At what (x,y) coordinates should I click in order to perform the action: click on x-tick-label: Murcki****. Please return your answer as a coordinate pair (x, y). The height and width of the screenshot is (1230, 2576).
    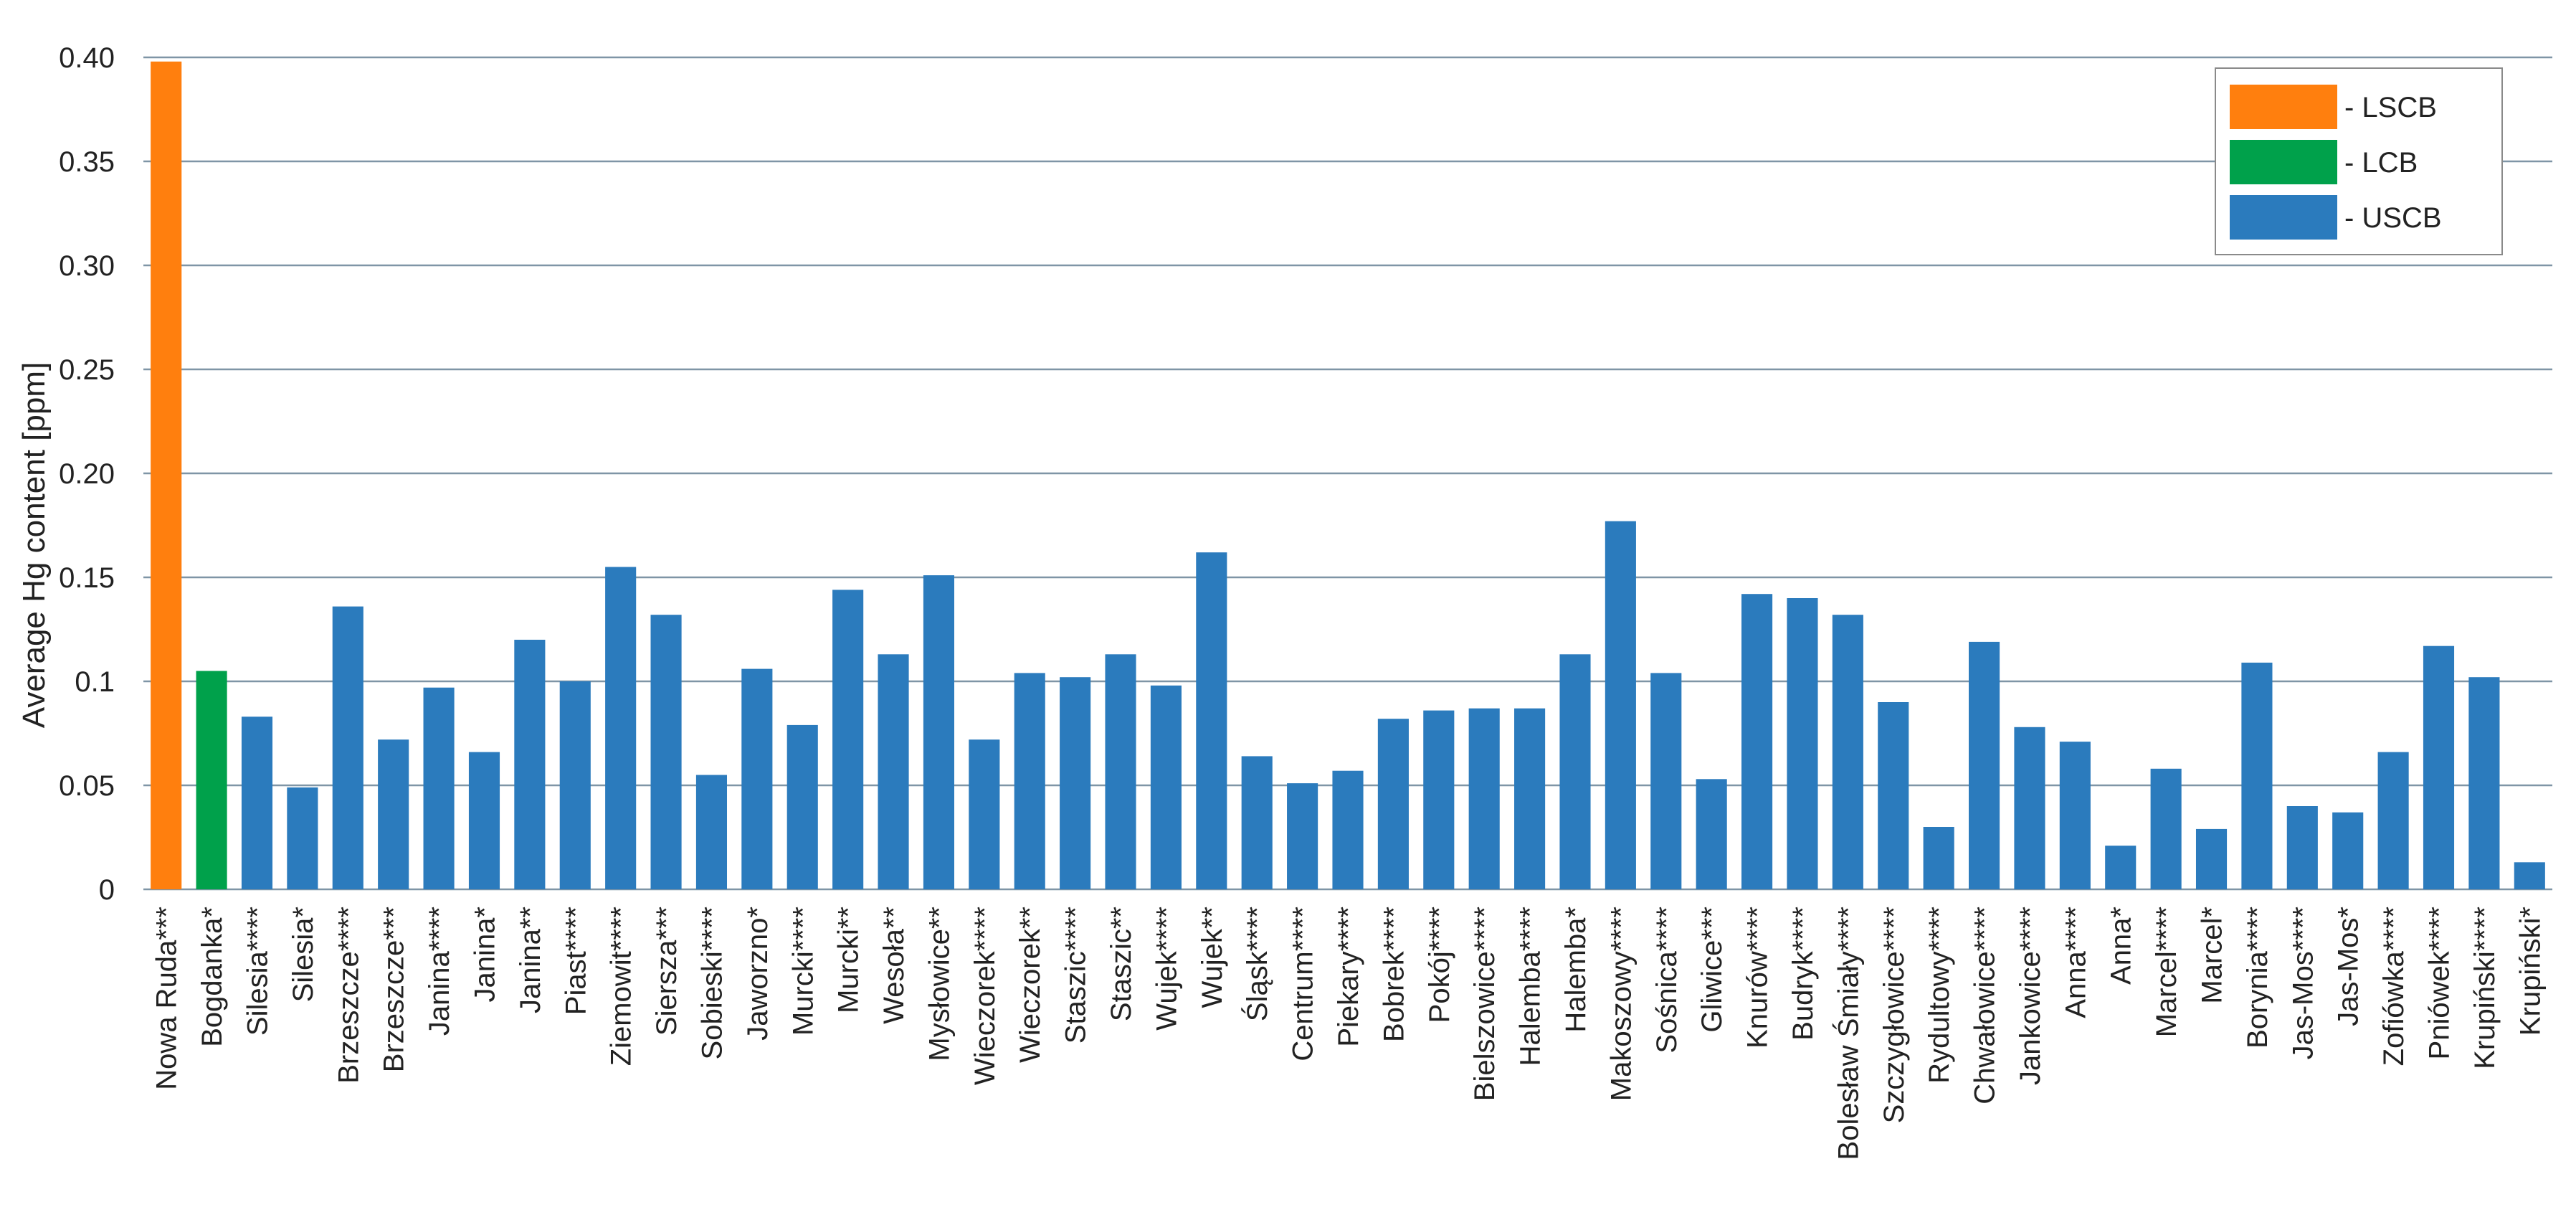
    Looking at the image, I should click on (803, 971).